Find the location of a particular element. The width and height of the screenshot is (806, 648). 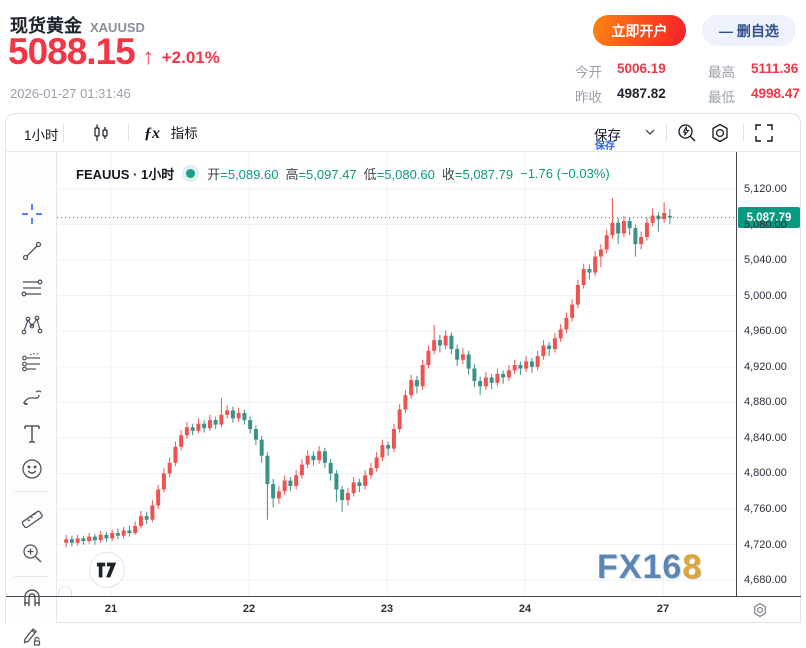

trend-line-tool is located at coordinates (32, 251).